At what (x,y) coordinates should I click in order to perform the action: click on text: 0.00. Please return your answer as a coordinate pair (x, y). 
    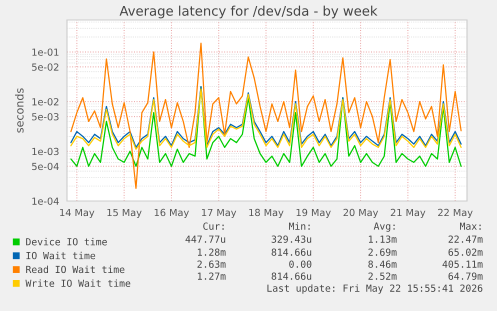
    Looking at the image, I should click on (300, 264).